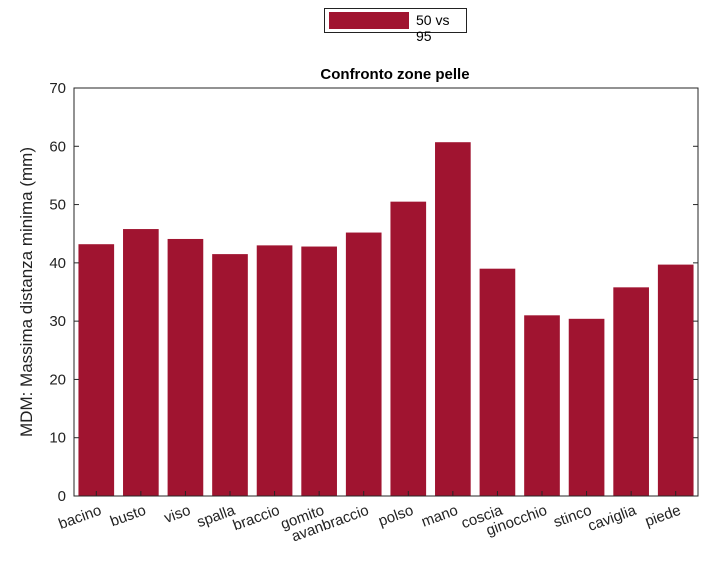 The width and height of the screenshot is (705, 587). I want to click on x-tick-label-viso: viso, so click(177, 514).